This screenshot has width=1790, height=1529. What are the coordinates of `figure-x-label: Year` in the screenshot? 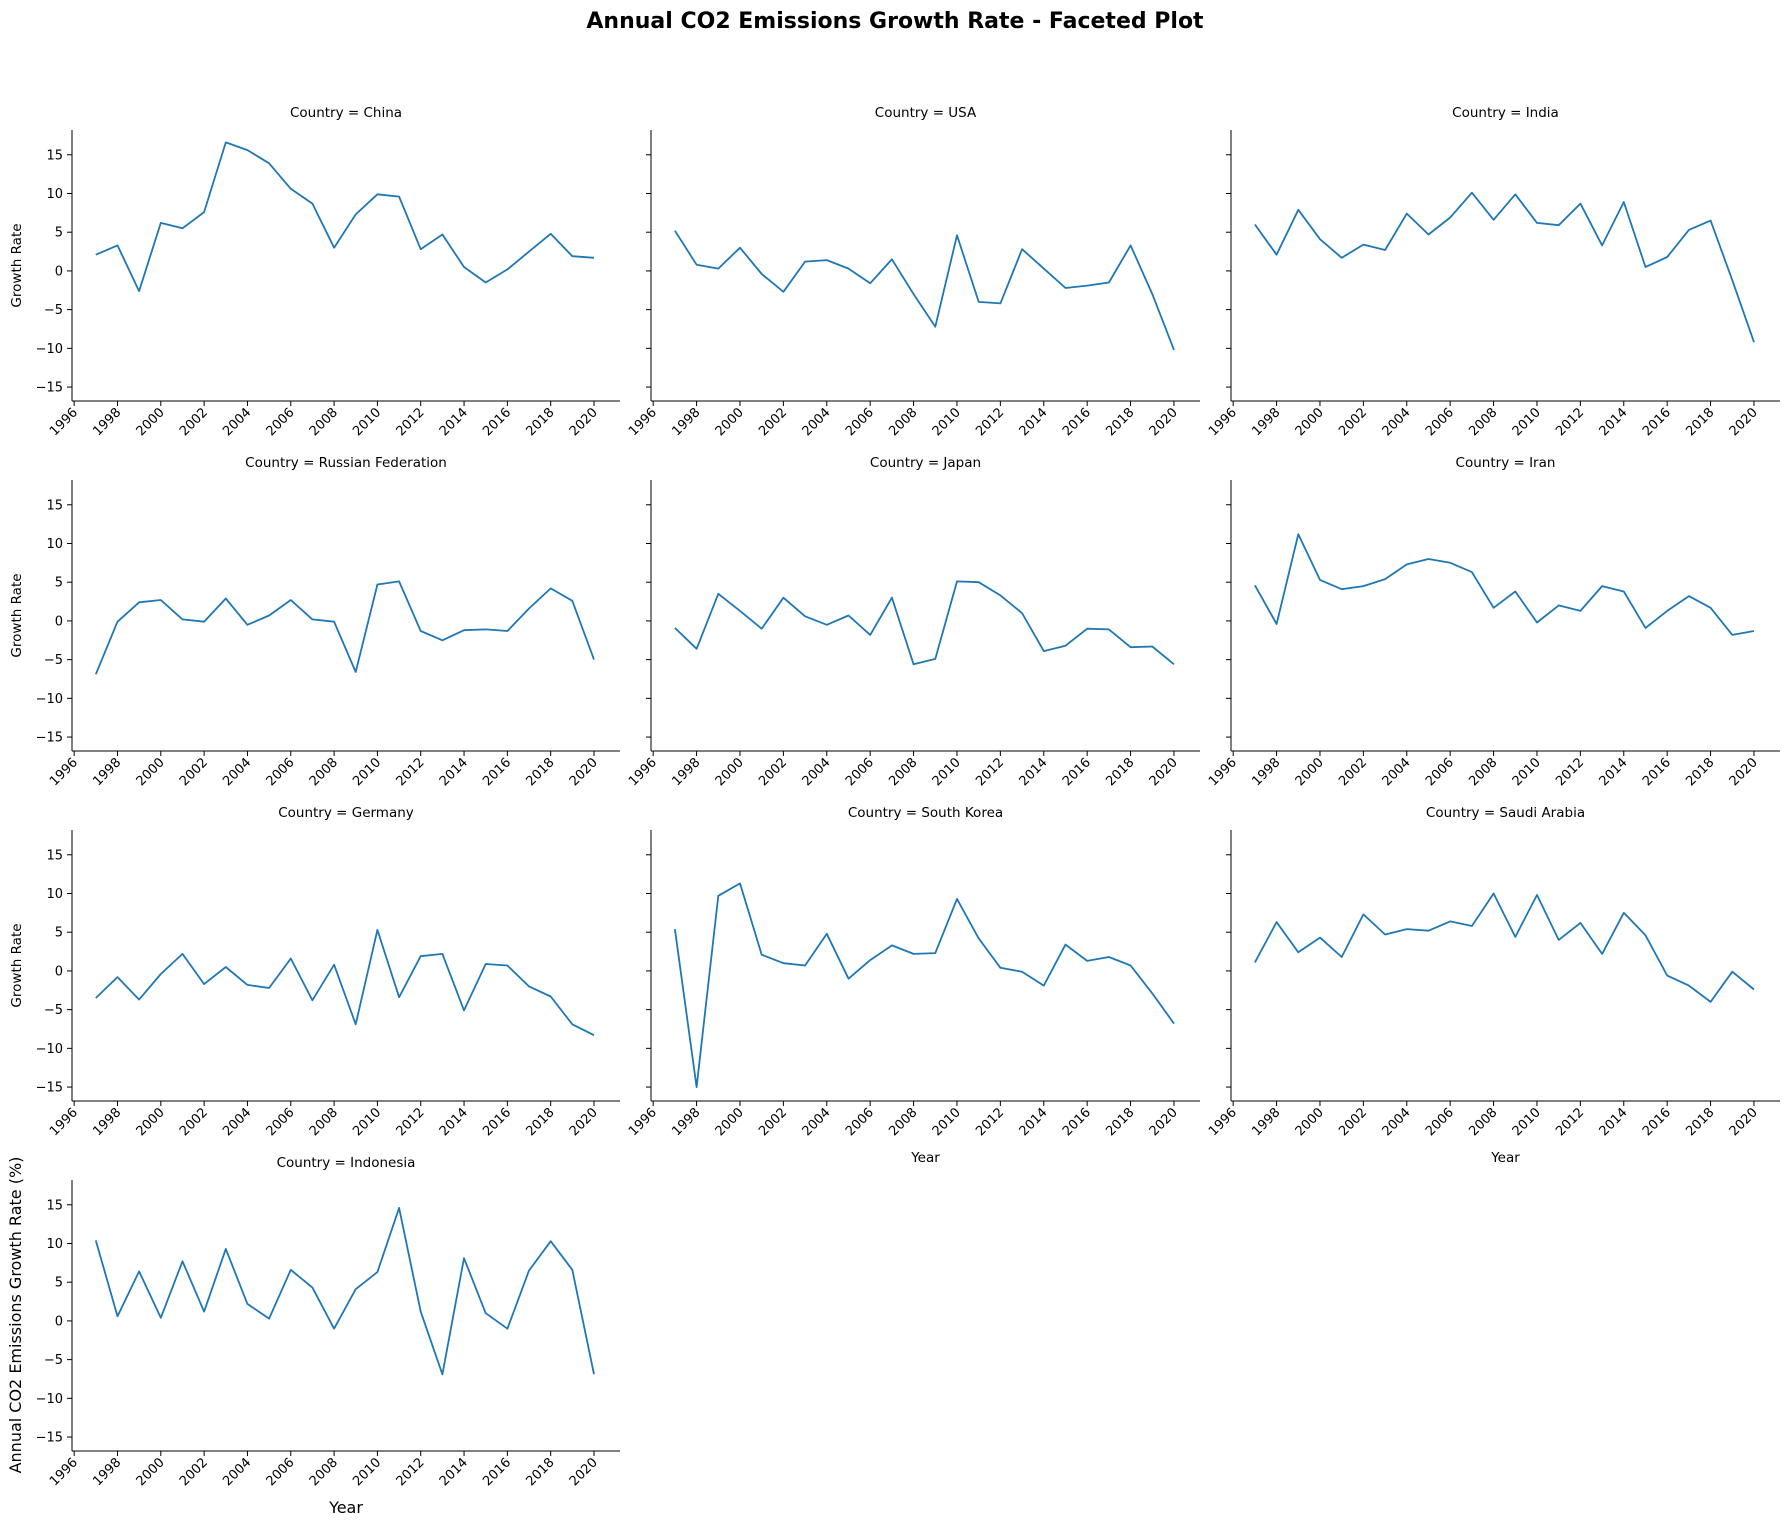 It's located at (345, 1507).